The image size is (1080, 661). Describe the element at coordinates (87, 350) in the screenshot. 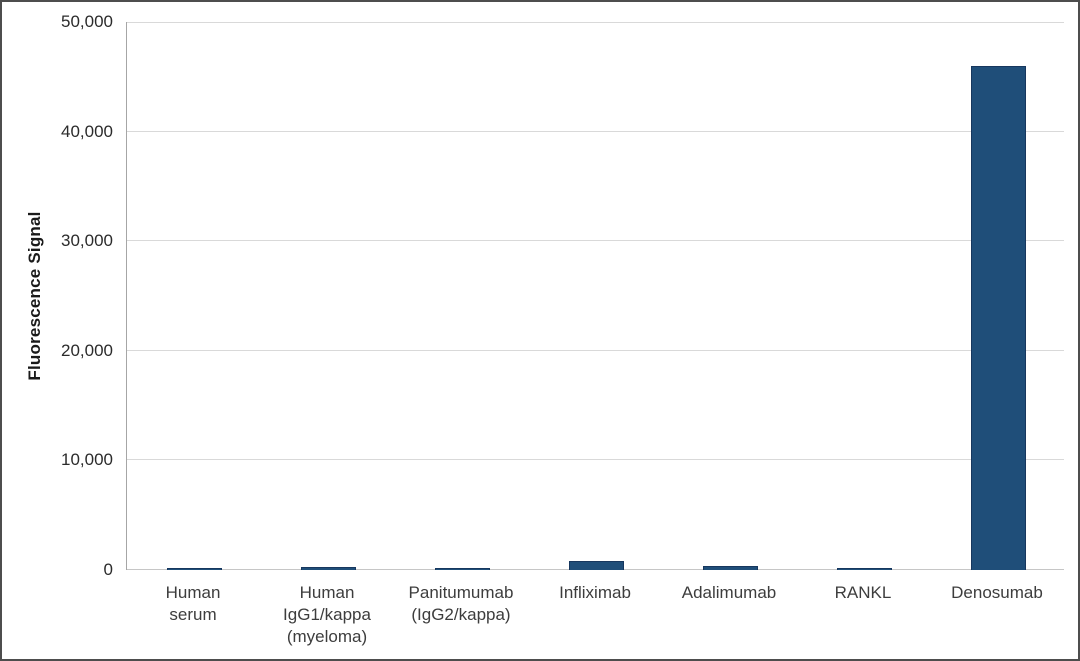

I see `y-tick-label: 20,000` at that location.